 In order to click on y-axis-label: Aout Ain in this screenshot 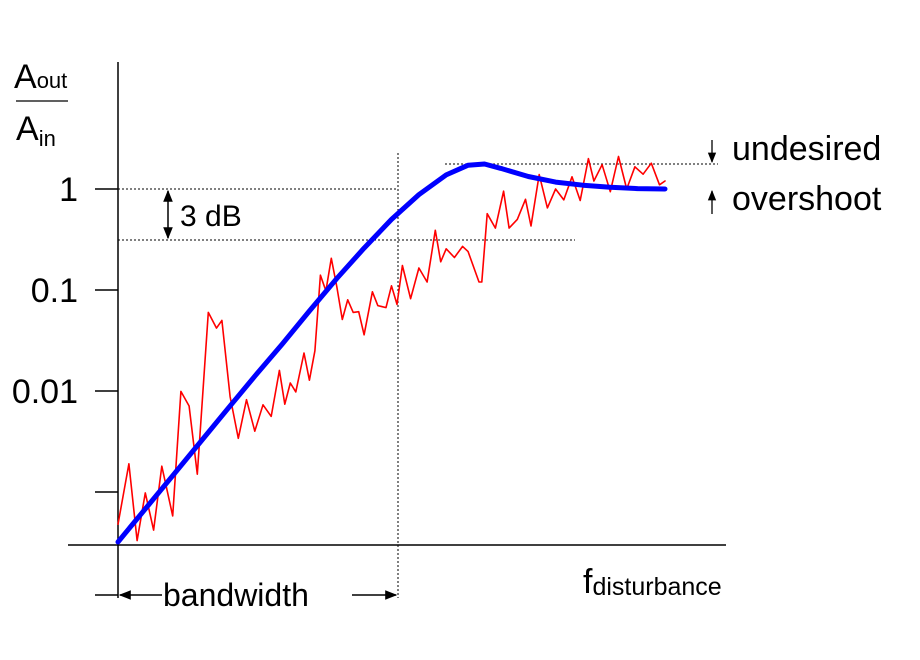, I will do `click(41, 104)`.